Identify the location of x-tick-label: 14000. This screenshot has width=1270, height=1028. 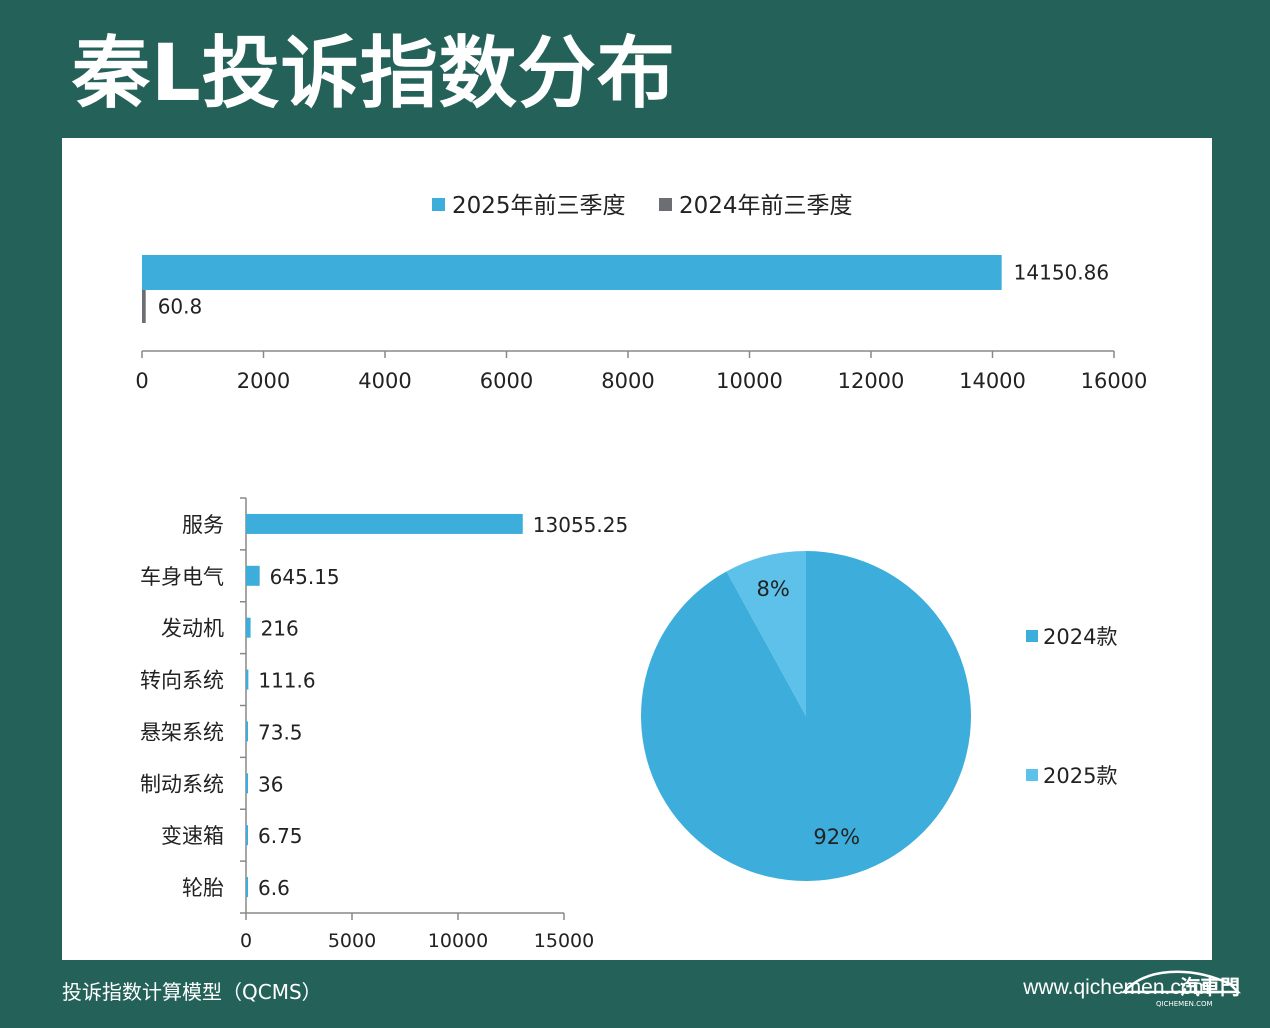
(992, 381).